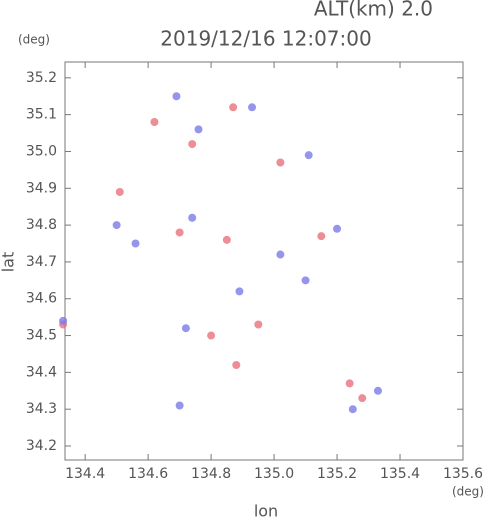  Describe the element at coordinates (41, 336) in the screenshot. I see `y-tick-label: 34.5` at that location.